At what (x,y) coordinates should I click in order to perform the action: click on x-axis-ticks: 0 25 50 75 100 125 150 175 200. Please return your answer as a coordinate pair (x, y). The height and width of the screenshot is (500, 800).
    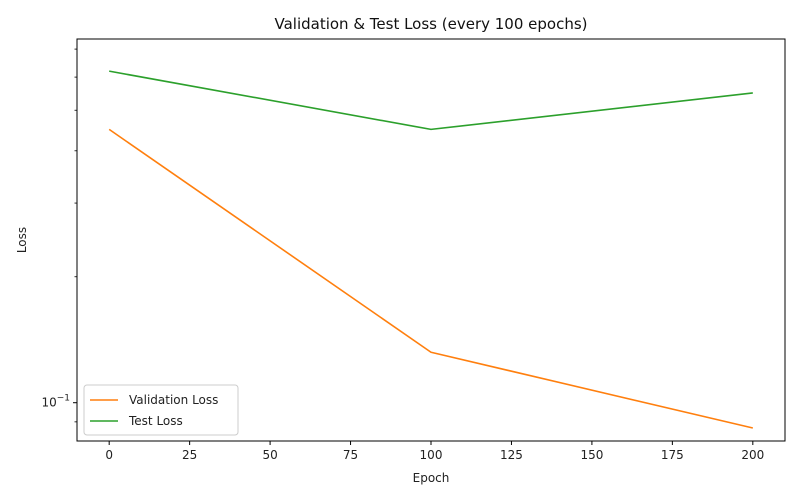
    Looking at the image, I should click on (434, 451).